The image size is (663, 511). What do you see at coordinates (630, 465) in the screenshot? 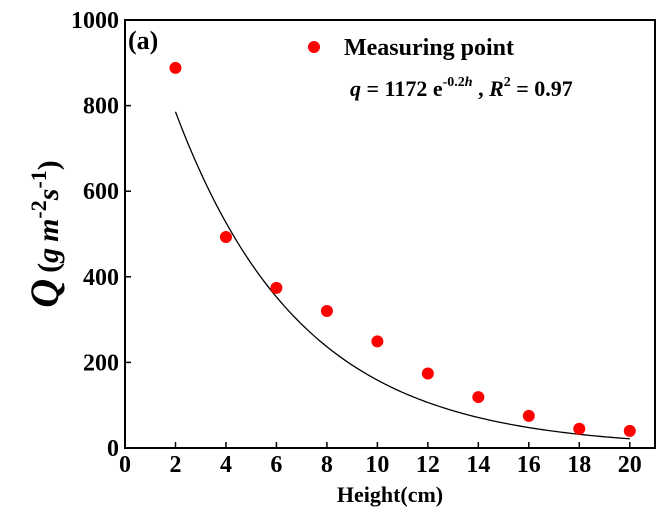
I see `x-tick-label: 20` at bounding box center [630, 465].